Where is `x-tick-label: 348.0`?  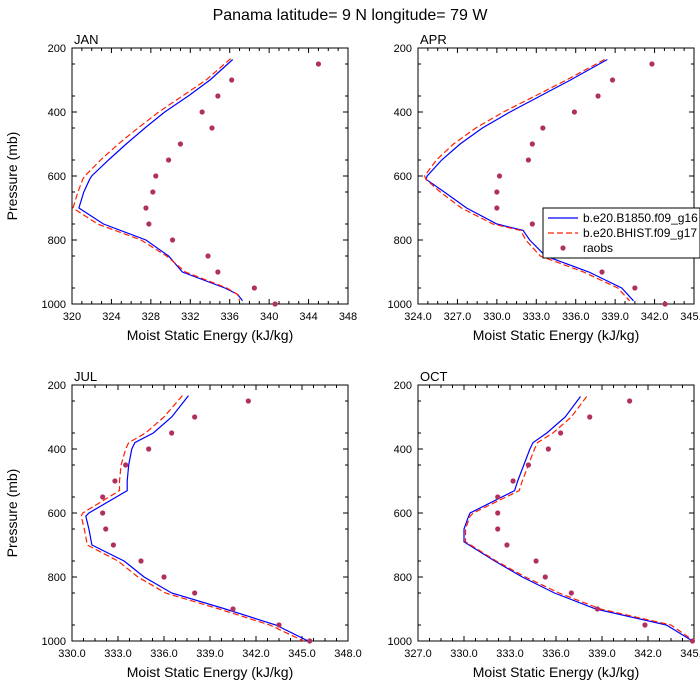
x-tick-label: 348.0 is located at coordinates (348, 654).